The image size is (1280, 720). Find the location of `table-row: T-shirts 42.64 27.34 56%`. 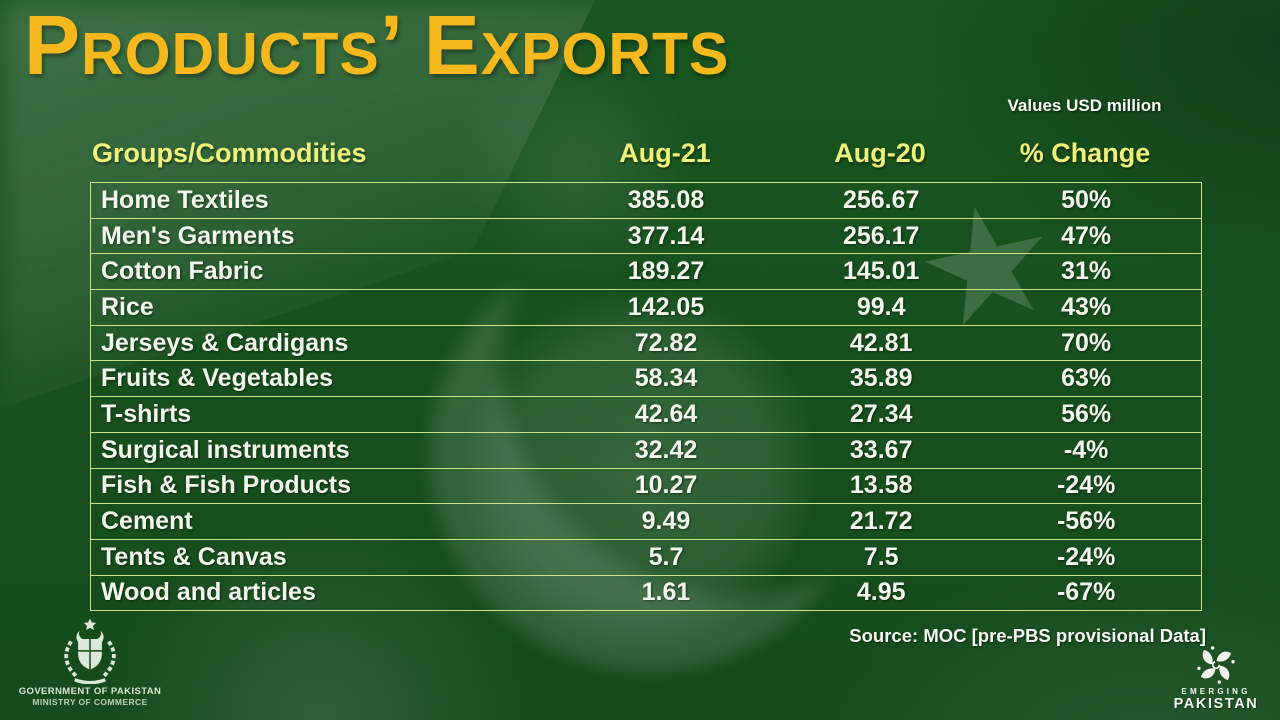

table-row: T-shirts 42.64 27.34 56% is located at coordinates (646, 414).